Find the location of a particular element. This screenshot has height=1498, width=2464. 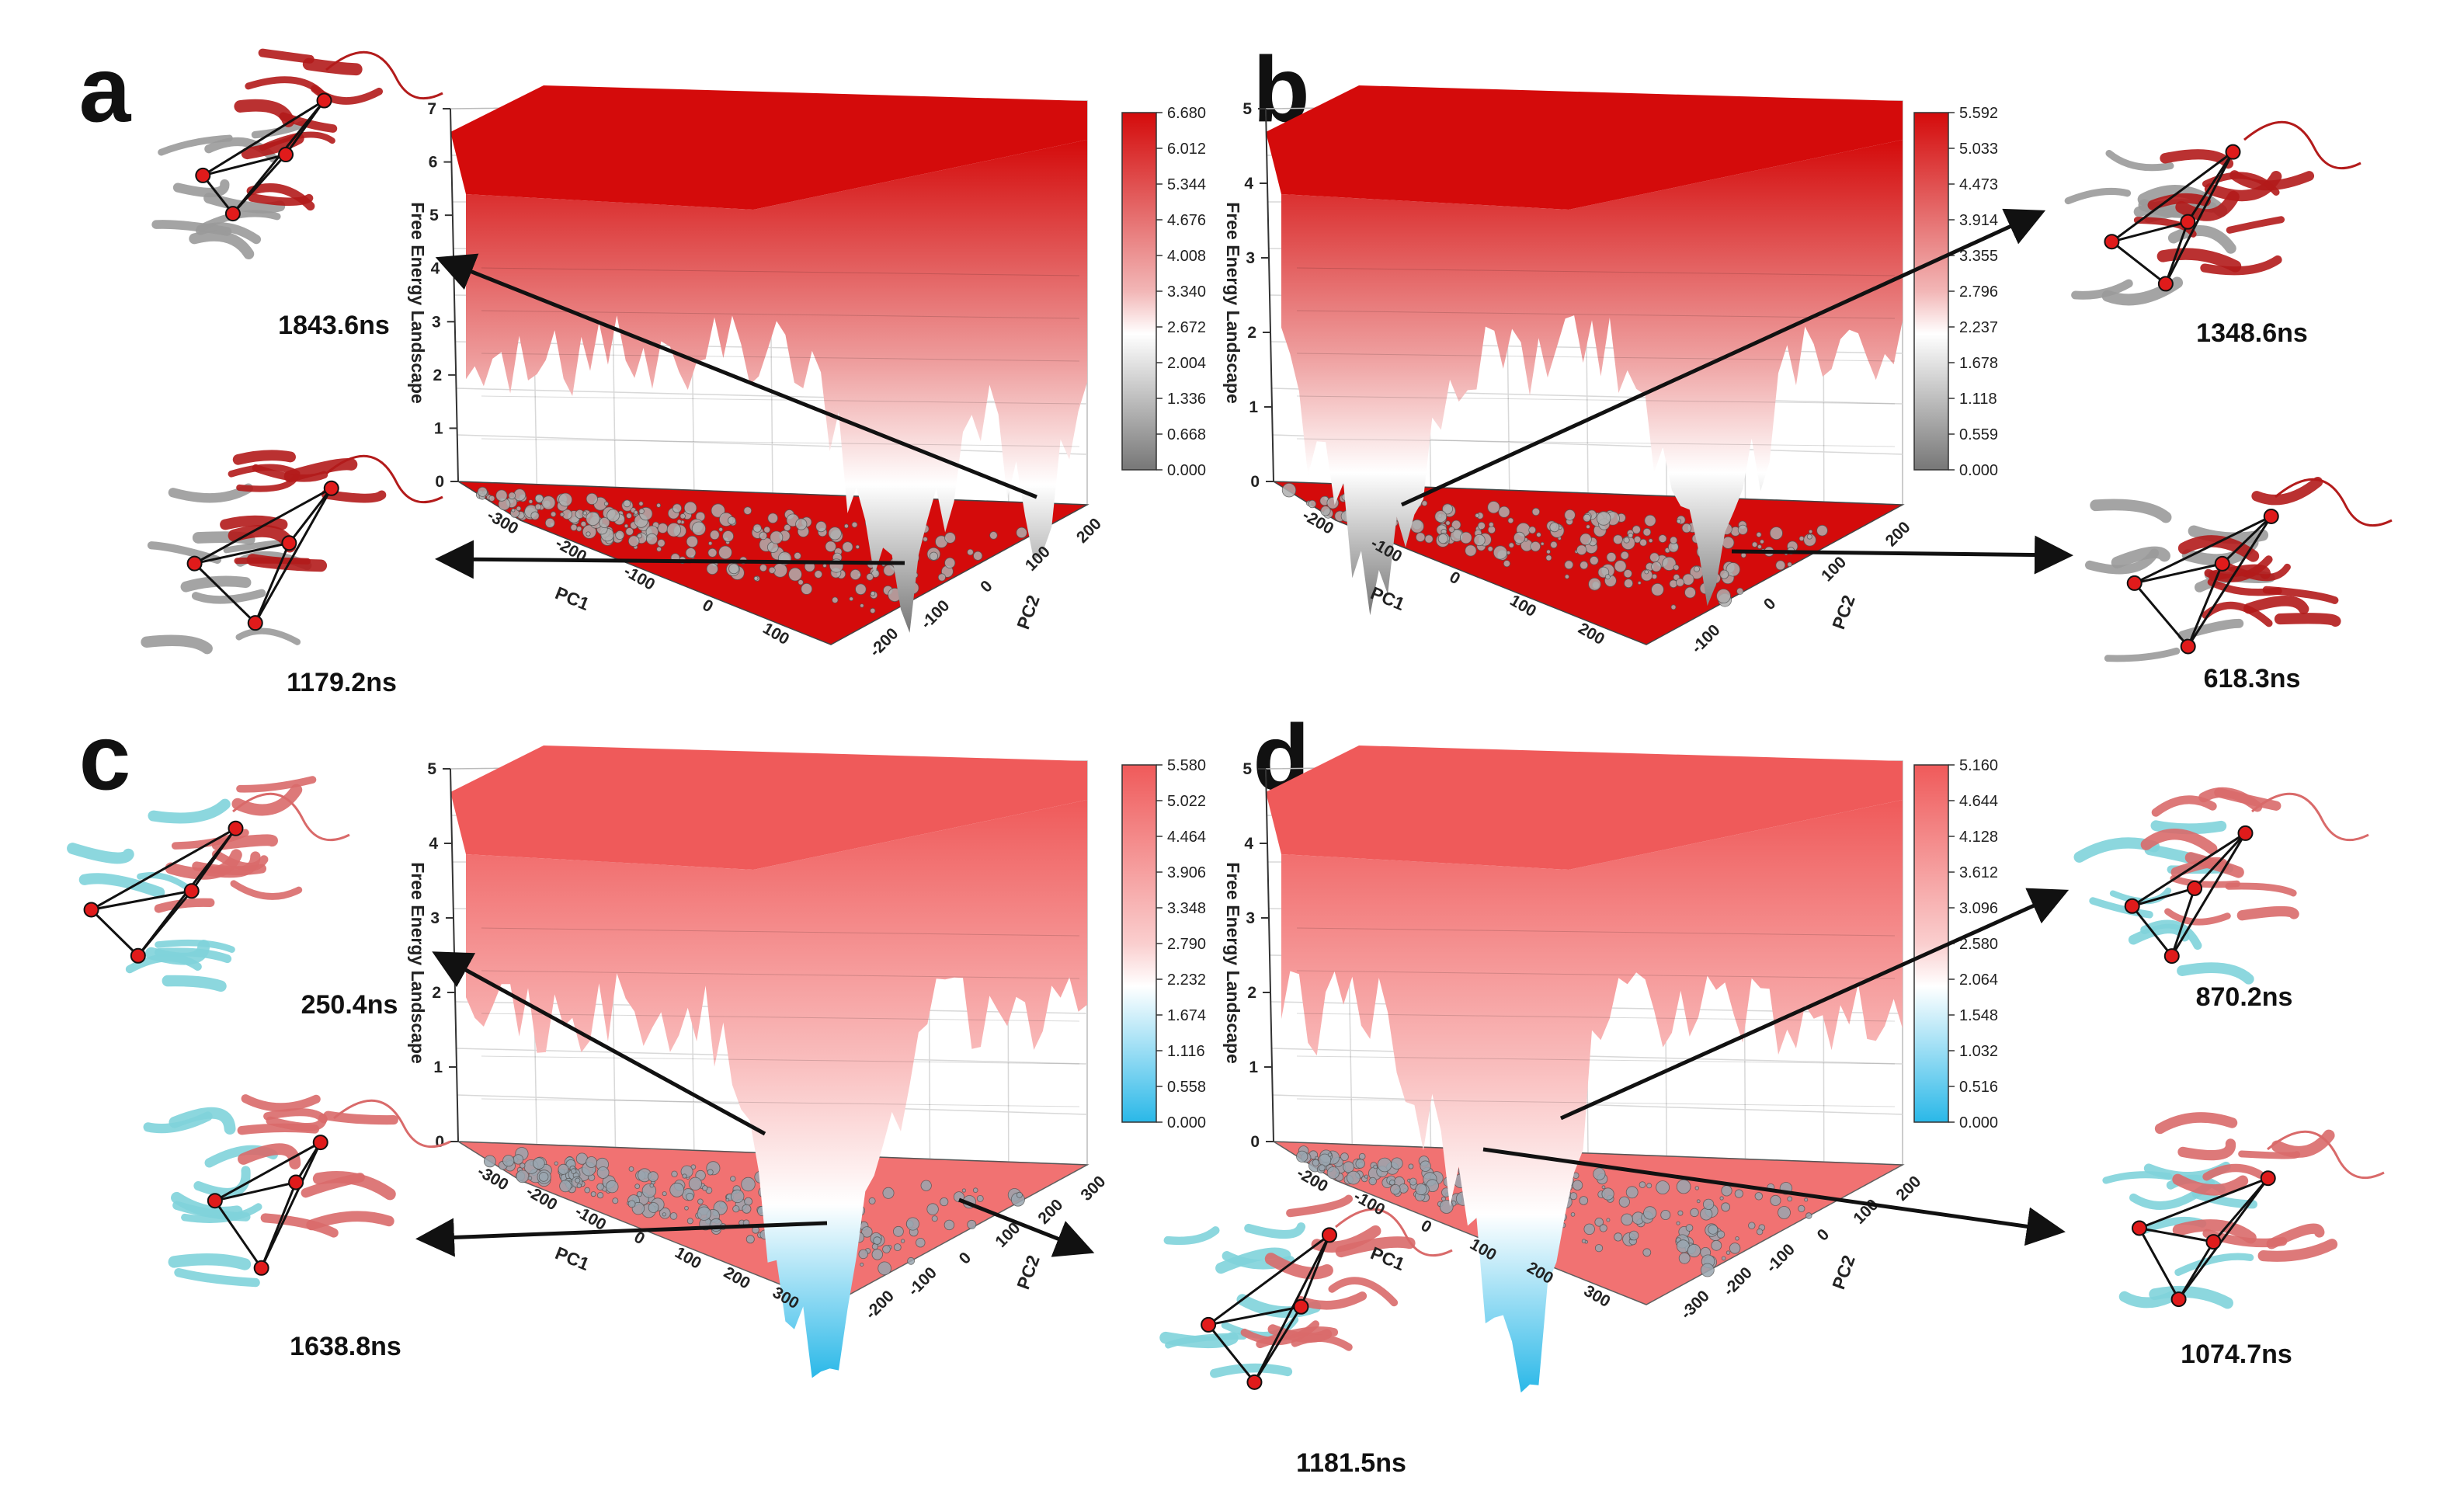

colorbar-tick-label: 0.558 is located at coordinates (1186, 1087).